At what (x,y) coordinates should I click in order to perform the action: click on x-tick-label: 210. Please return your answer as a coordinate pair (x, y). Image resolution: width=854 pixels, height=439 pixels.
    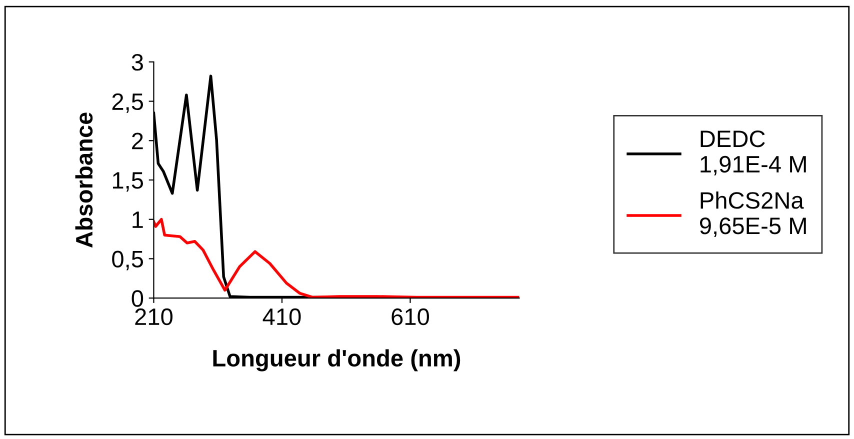
    Looking at the image, I should click on (153, 317).